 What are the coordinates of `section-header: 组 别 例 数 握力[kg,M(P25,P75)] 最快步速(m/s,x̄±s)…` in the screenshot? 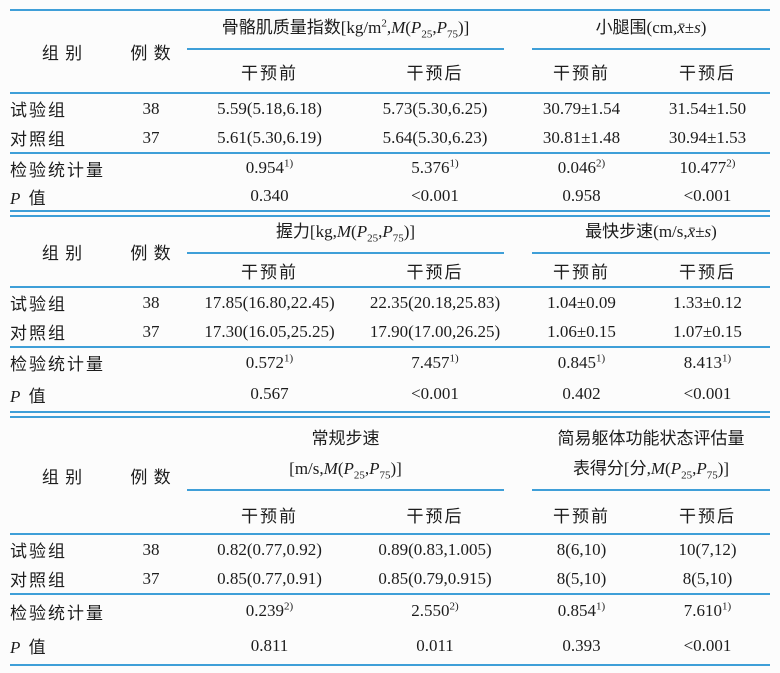 It's located at (390, 252).